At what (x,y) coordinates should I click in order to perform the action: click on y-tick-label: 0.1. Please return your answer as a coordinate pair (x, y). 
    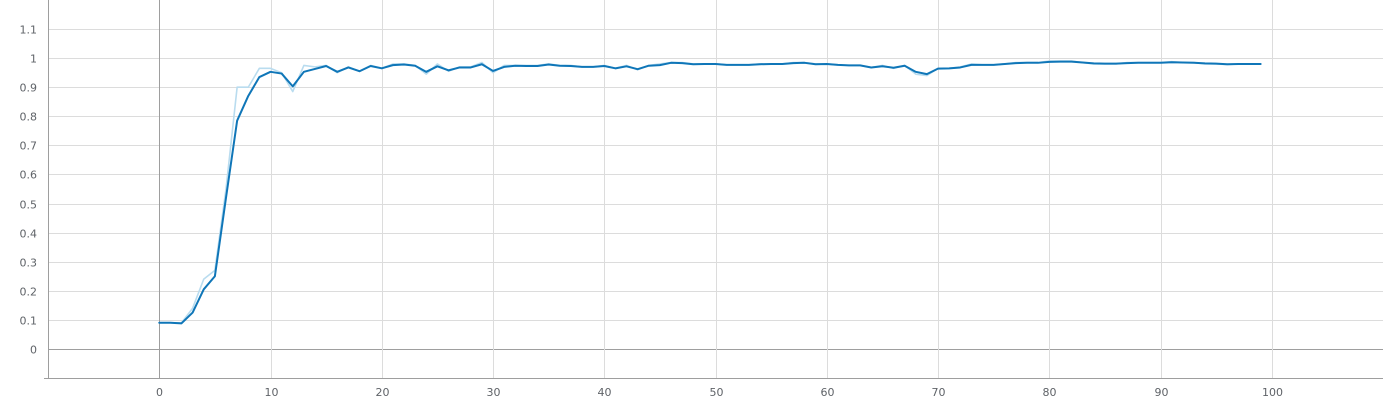
    Looking at the image, I should click on (29, 321).